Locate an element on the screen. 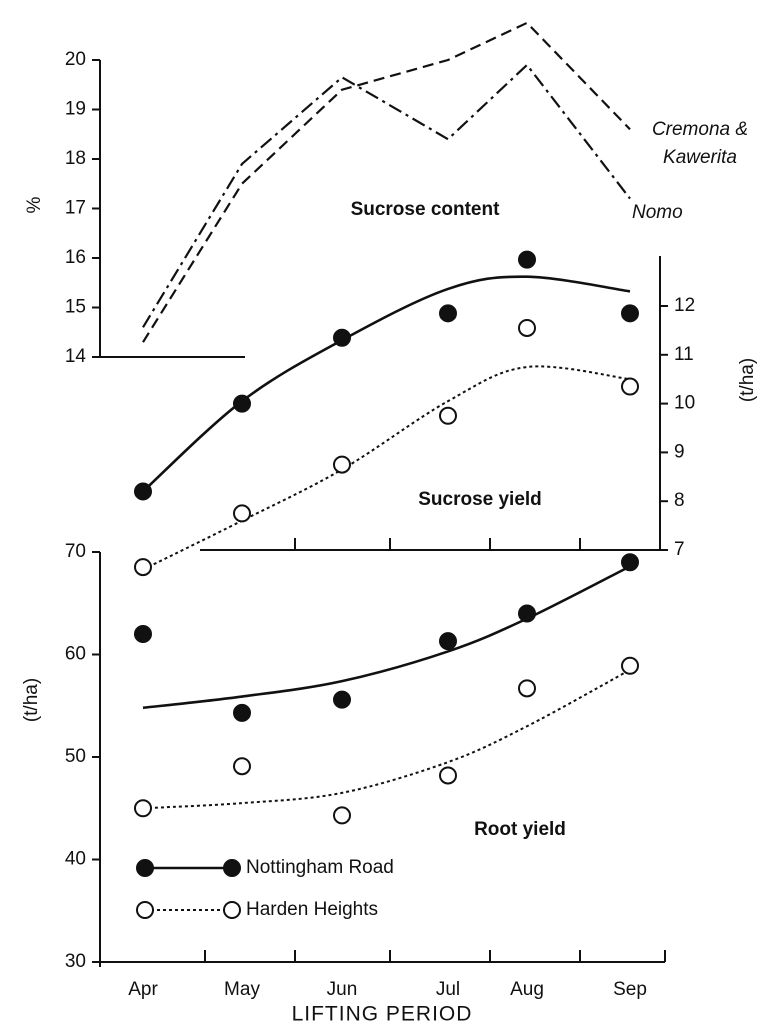 The height and width of the screenshot is (1031, 763). y-tick-label: 70 is located at coordinates (75, 551).